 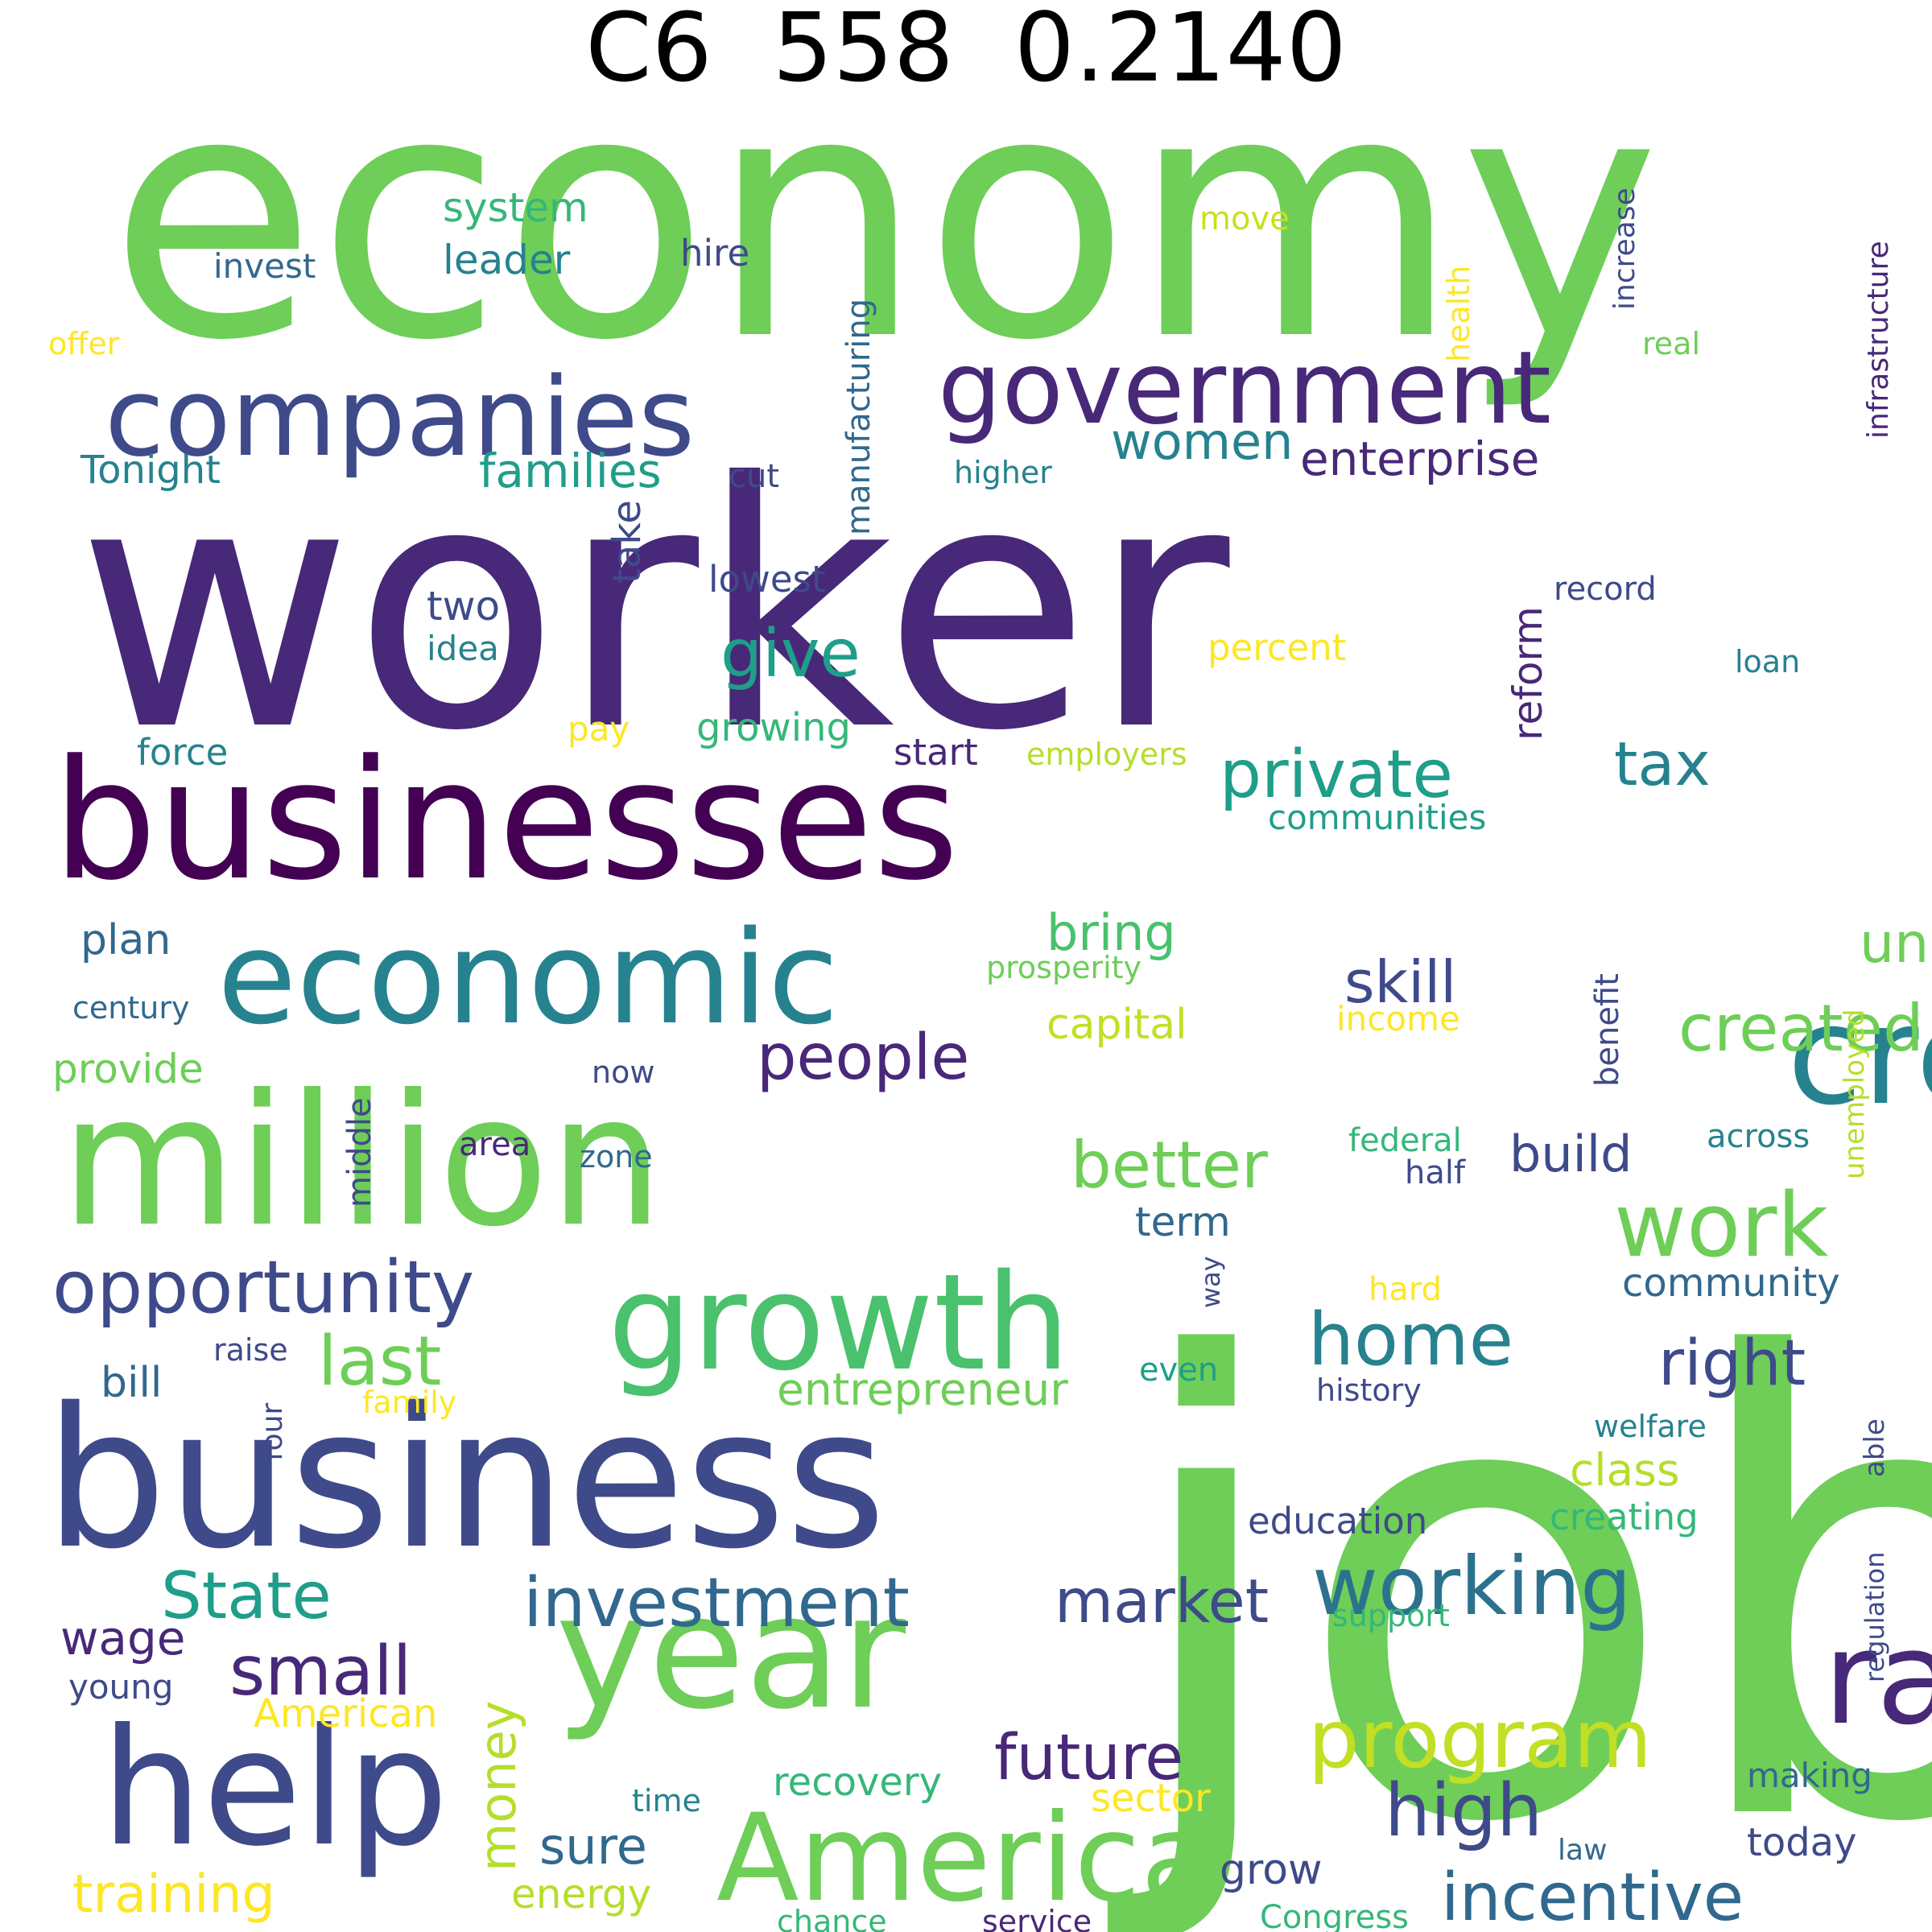 What do you see at coordinates (936, 752) in the screenshot?
I see `word-start: start` at bounding box center [936, 752].